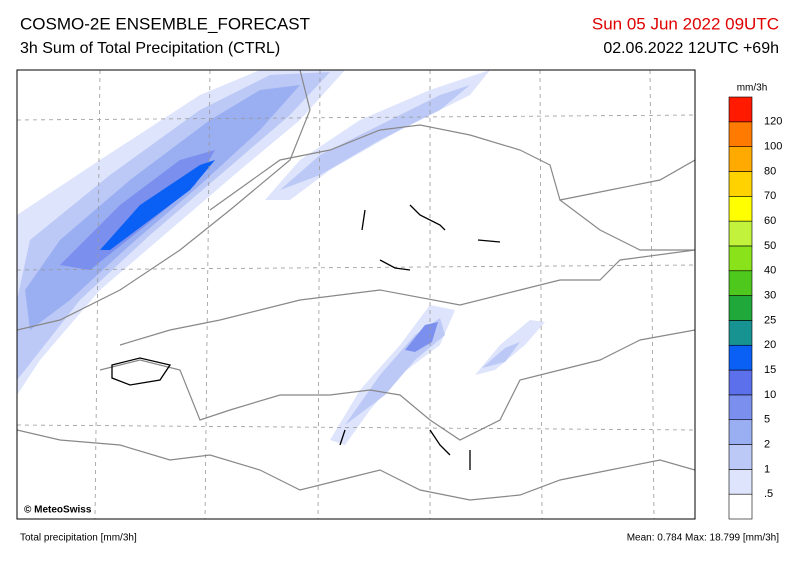 The width and height of the screenshot is (800, 561). Describe the element at coordinates (770, 295) in the screenshot. I see `colorbar-label: 30` at that location.